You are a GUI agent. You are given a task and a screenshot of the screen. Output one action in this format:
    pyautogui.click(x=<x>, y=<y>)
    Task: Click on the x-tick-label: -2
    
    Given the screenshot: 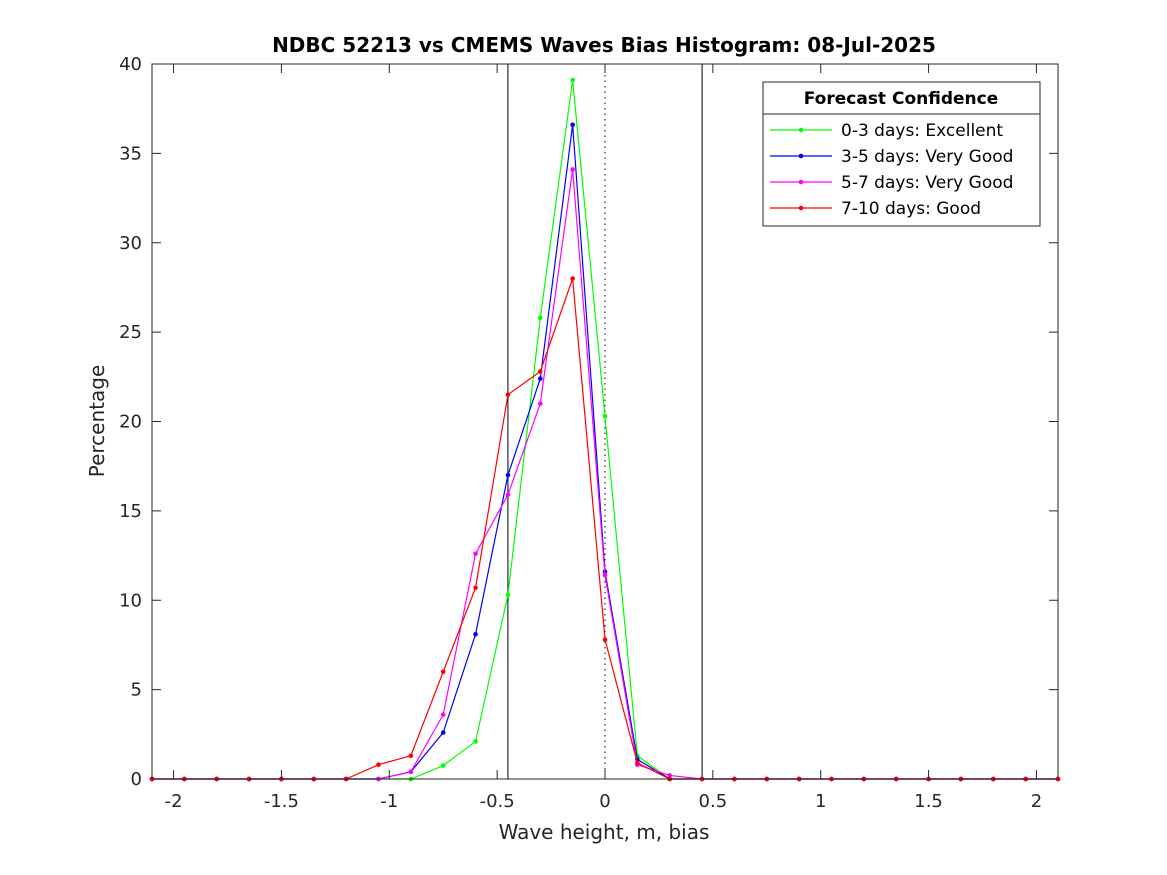 What is the action you would take?
    pyautogui.click(x=174, y=801)
    